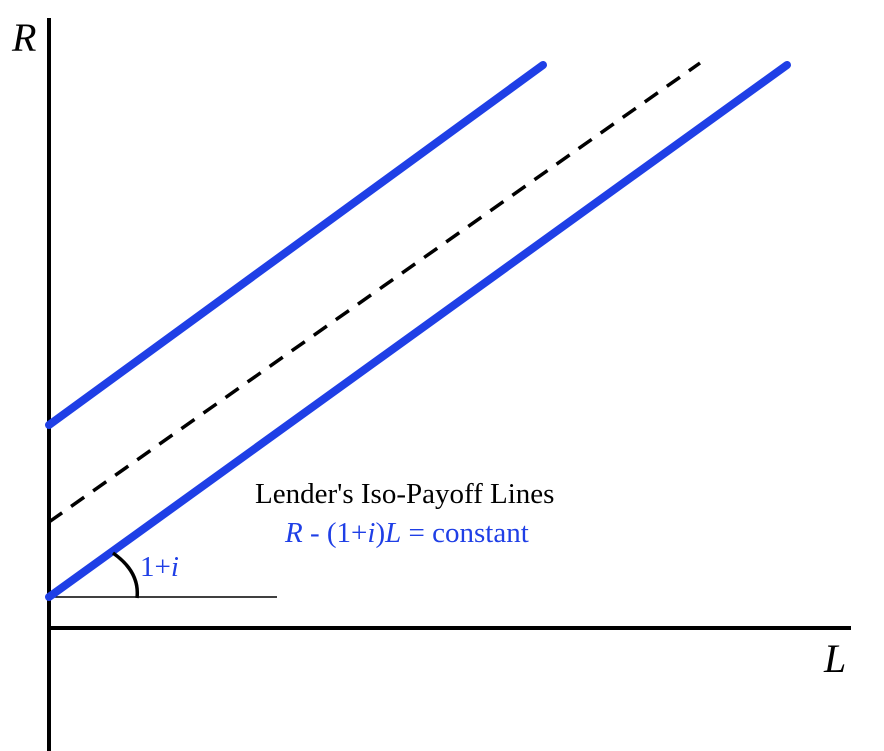 The image size is (884, 751). I want to click on slope-label: 1+i, so click(159, 567).